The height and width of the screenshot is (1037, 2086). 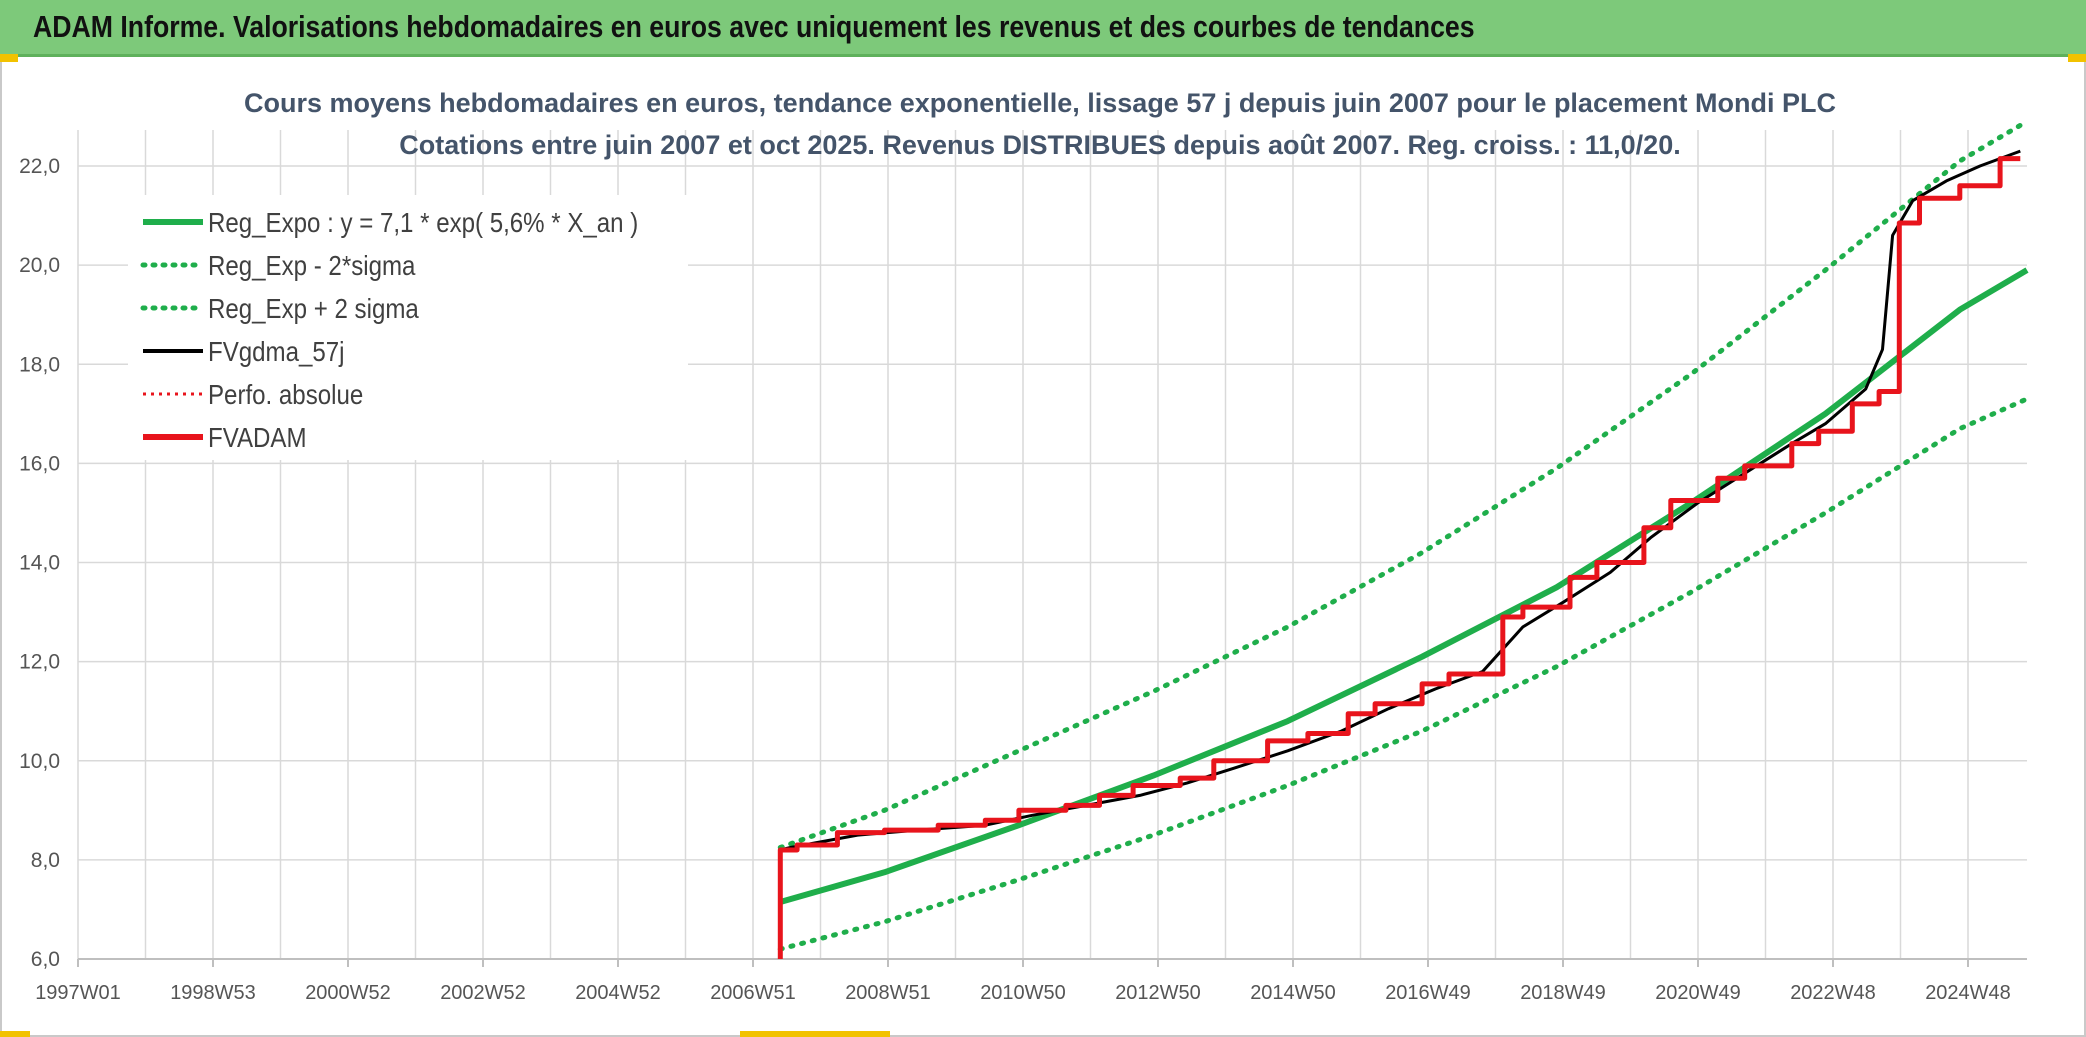 What do you see at coordinates (9, 58) in the screenshot?
I see `banner-corner-left` at bounding box center [9, 58].